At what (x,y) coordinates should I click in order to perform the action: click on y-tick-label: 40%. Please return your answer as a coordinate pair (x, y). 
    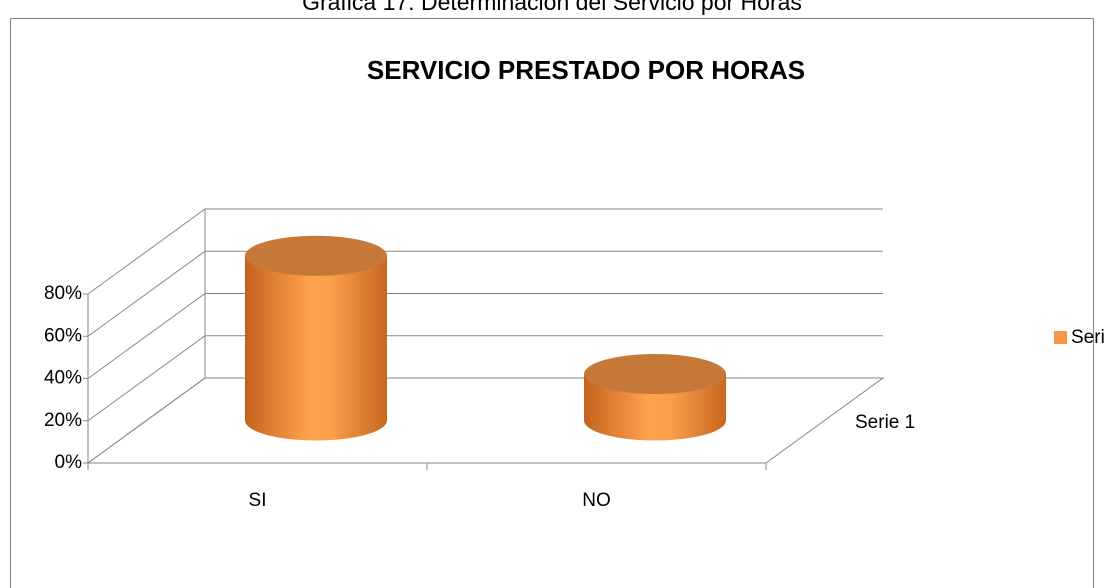
    Looking at the image, I should click on (63, 378).